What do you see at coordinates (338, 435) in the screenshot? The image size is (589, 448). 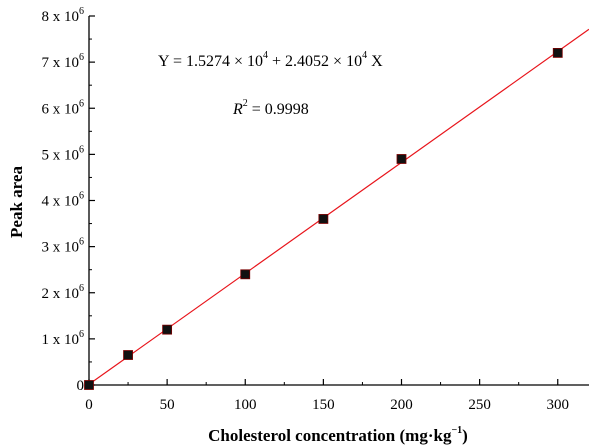 I see `x-axis-title: Cholesterol concentration (mg·kg−1)` at bounding box center [338, 435].